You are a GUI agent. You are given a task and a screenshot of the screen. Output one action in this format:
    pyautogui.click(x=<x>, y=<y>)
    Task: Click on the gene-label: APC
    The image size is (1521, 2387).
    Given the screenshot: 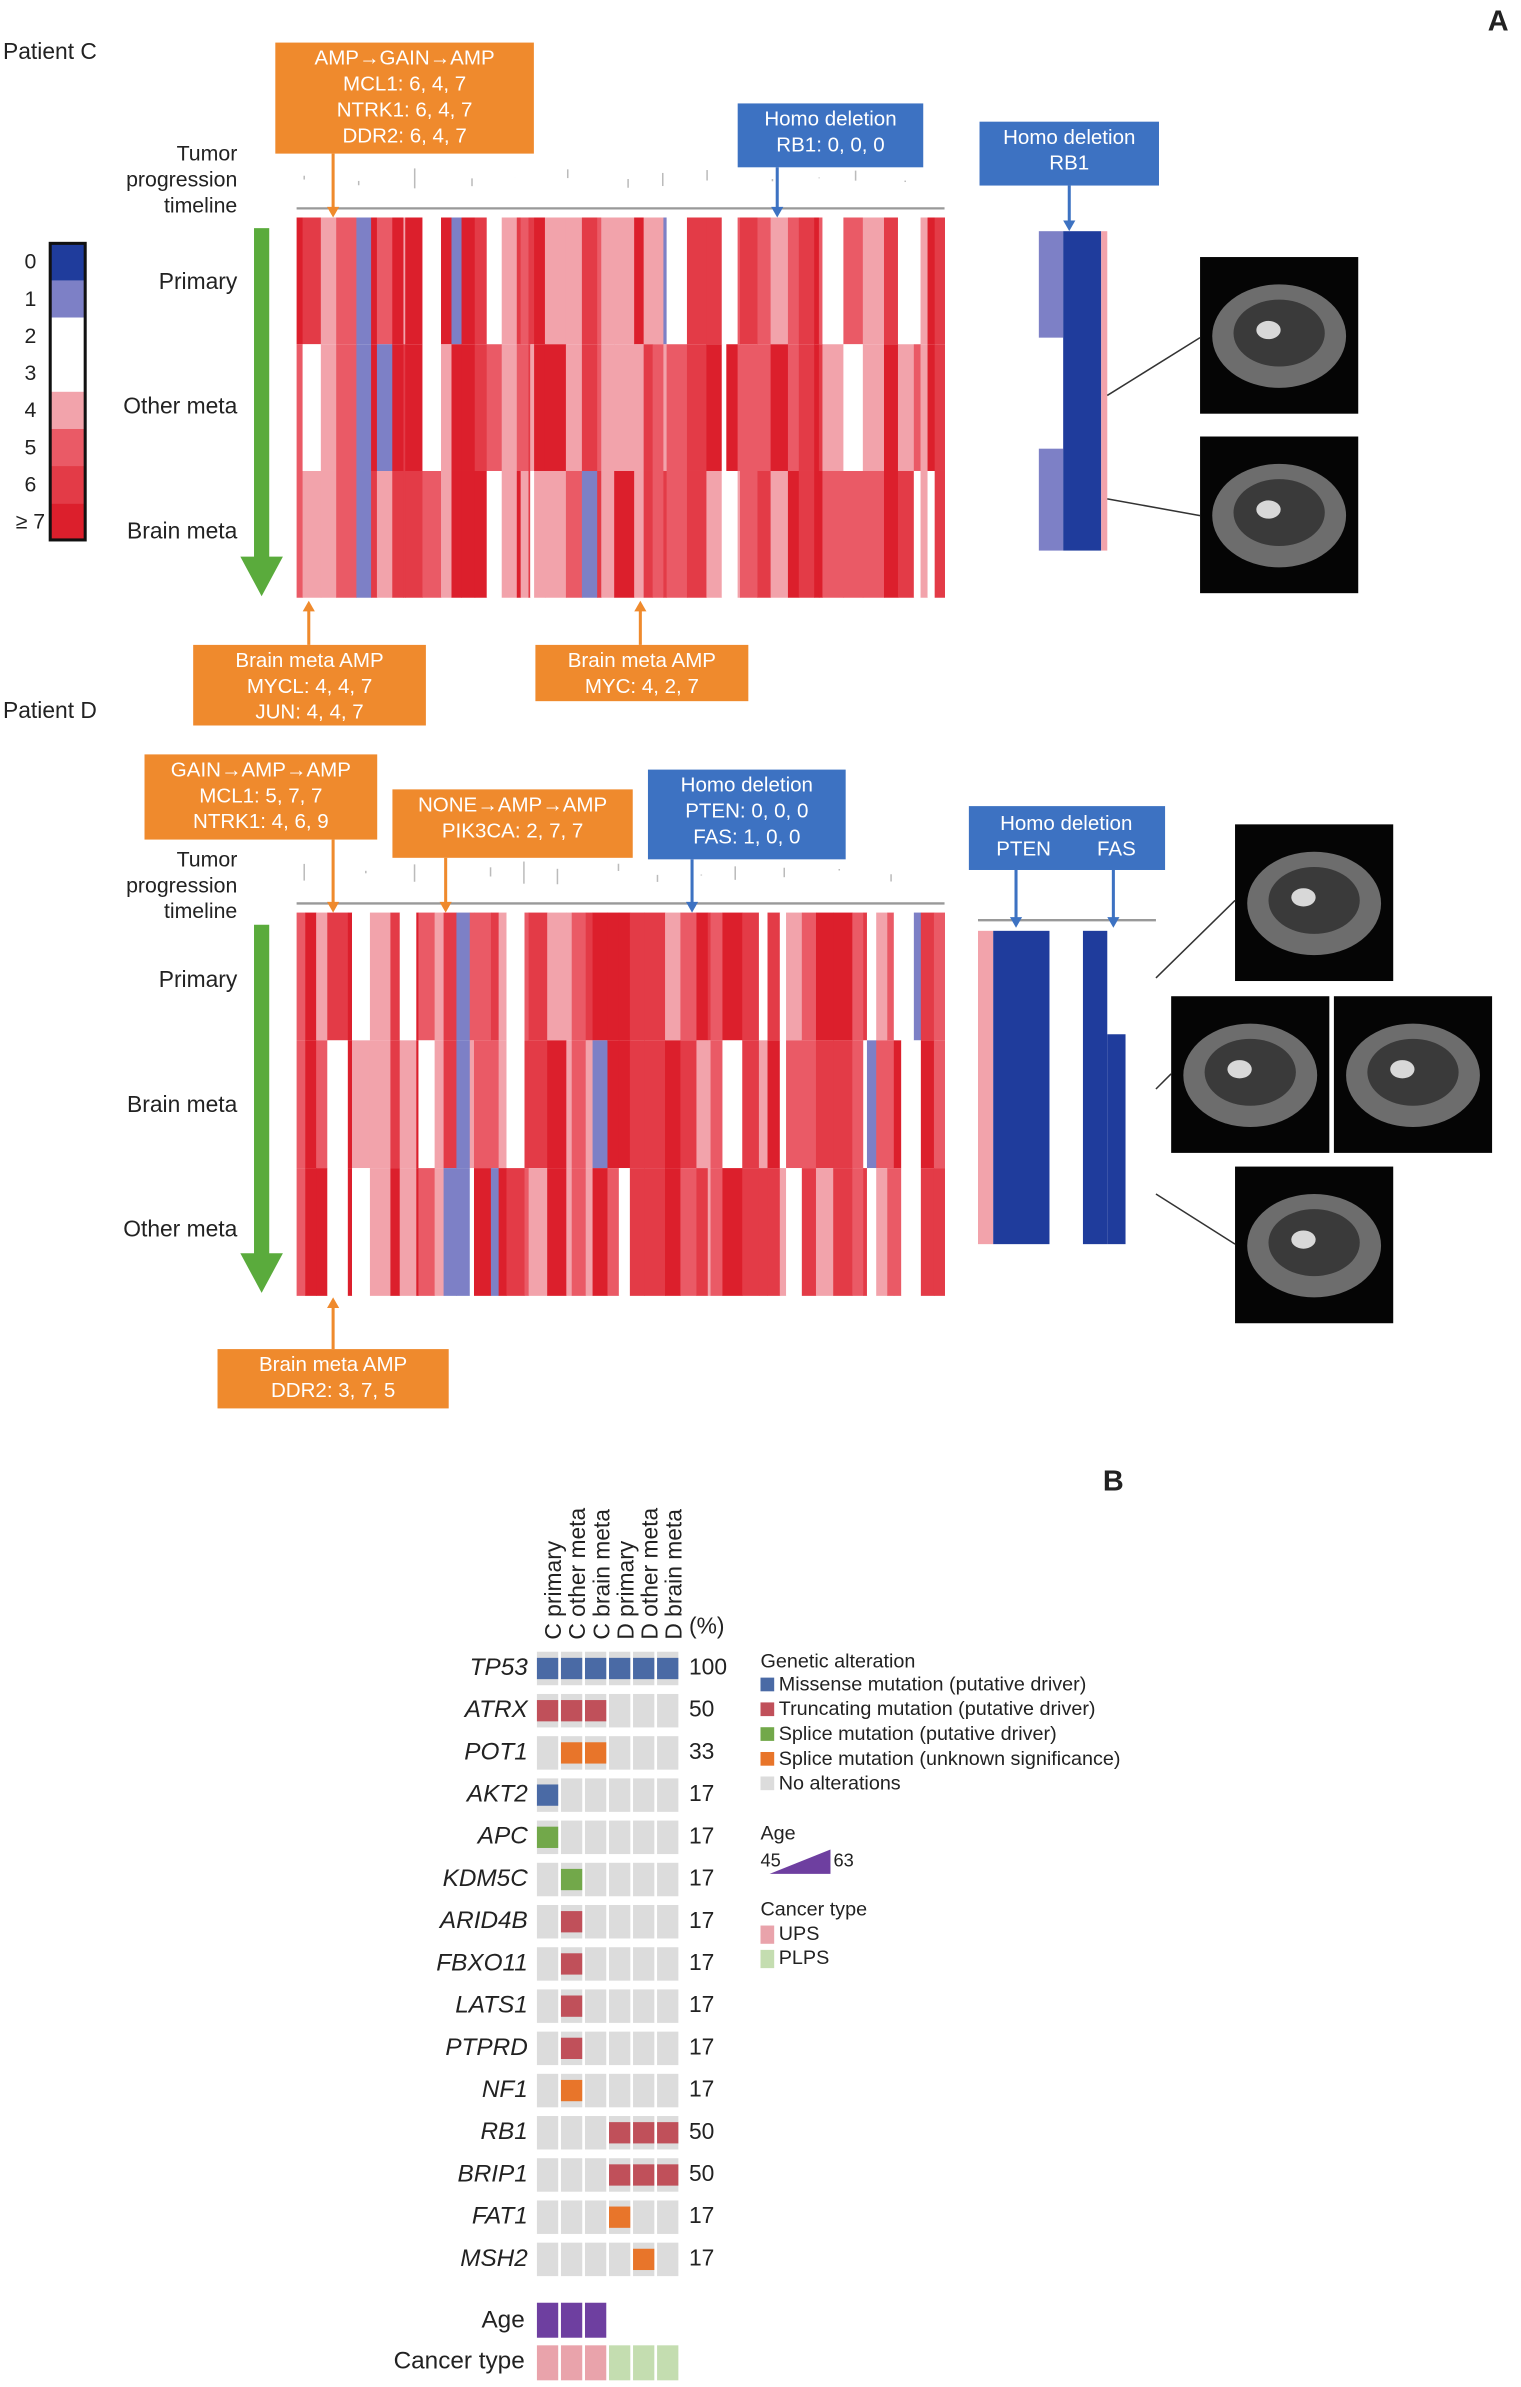 What is the action you would take?
    pyautogui.click(x=502, y=1836)
    